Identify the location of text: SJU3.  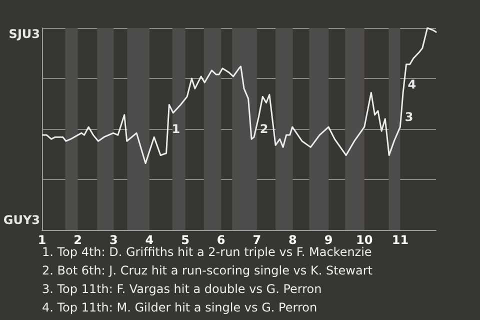
(24, 34).